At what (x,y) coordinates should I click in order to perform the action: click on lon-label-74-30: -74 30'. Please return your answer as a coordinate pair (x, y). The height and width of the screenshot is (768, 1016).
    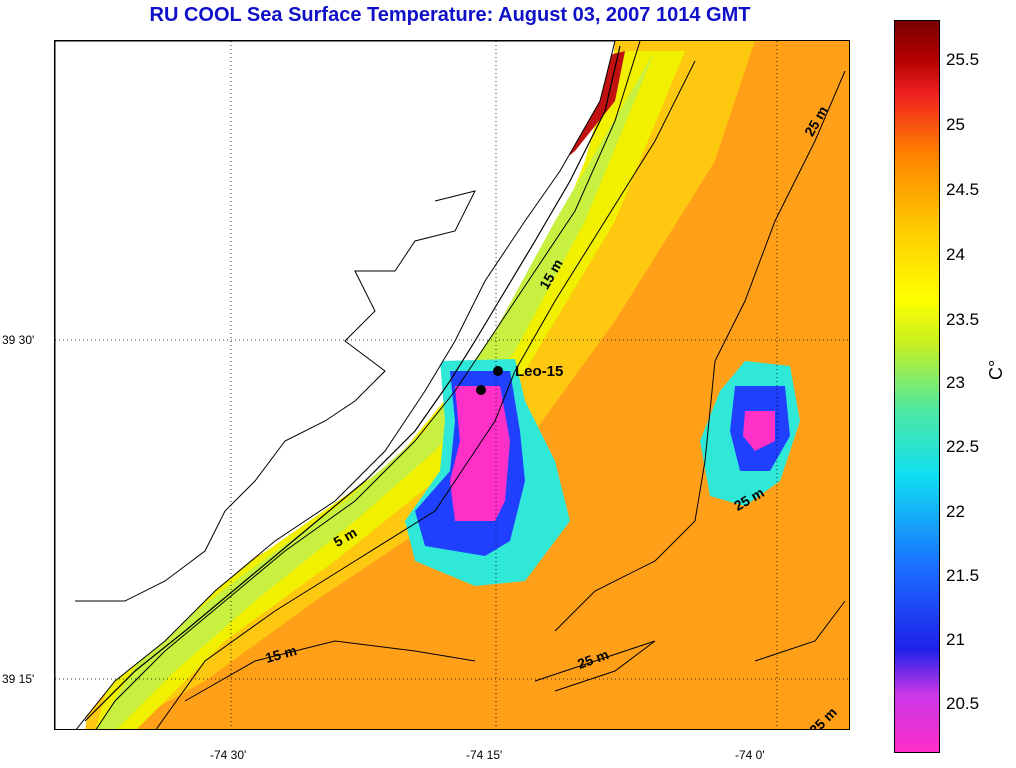
    Looking at the image, I should click on (228, 755).